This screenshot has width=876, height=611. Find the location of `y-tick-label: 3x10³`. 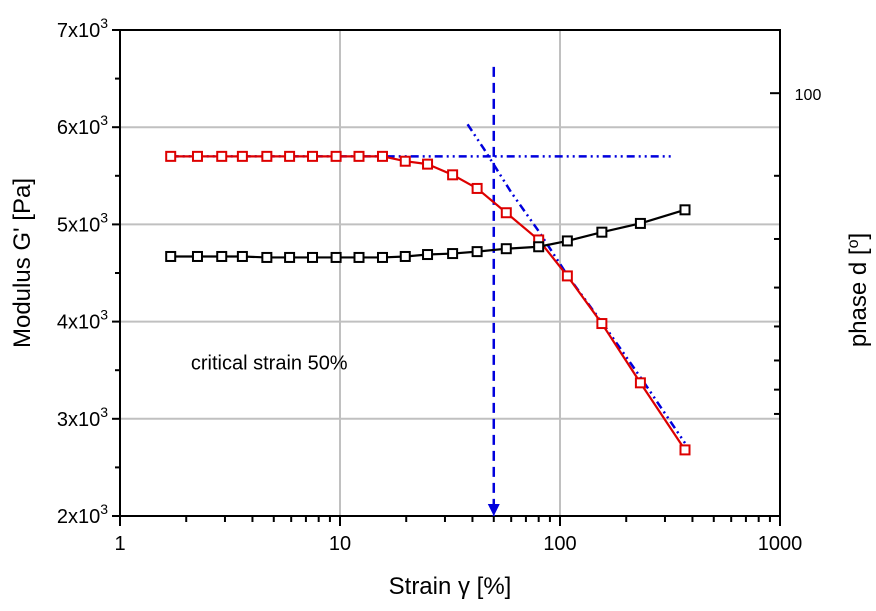

y-tick-label: 3x10³ is located at coordinates (82, 417).